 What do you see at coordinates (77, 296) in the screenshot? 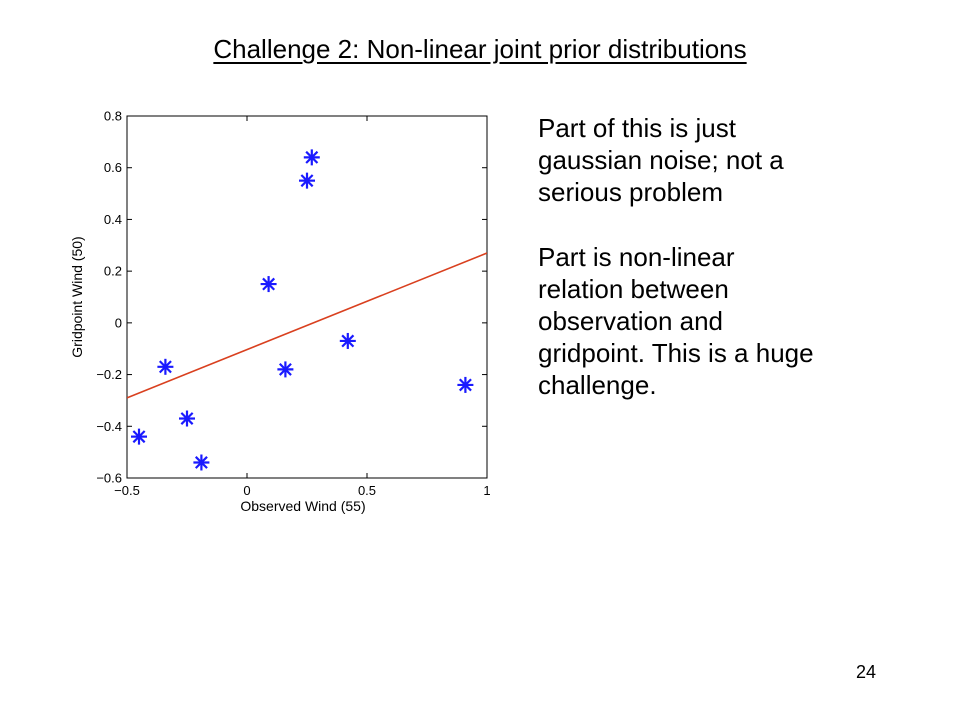
I see `y-axis-label: Gridpoint Wind (50)` at bounding box center [77, 296].